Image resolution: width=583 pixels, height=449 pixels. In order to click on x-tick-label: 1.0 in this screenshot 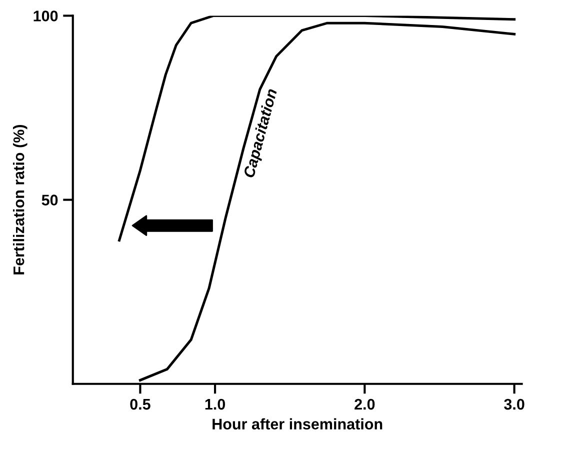, I will do `click(215, 404)`.